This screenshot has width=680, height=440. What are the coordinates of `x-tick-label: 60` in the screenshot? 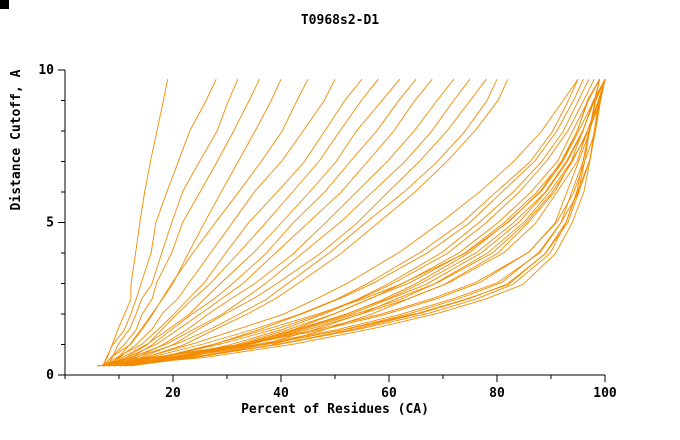 It's located at (389, 393).